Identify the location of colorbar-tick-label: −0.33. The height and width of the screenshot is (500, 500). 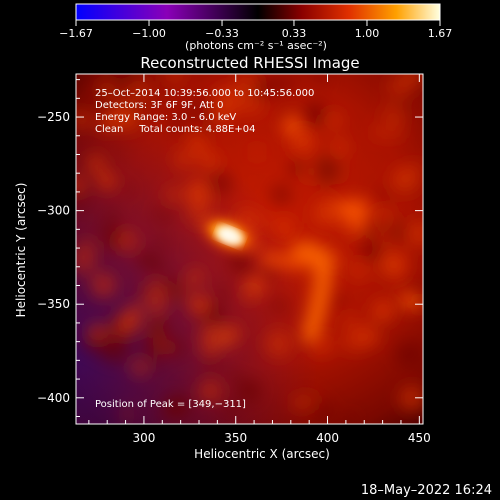
(222, 33).